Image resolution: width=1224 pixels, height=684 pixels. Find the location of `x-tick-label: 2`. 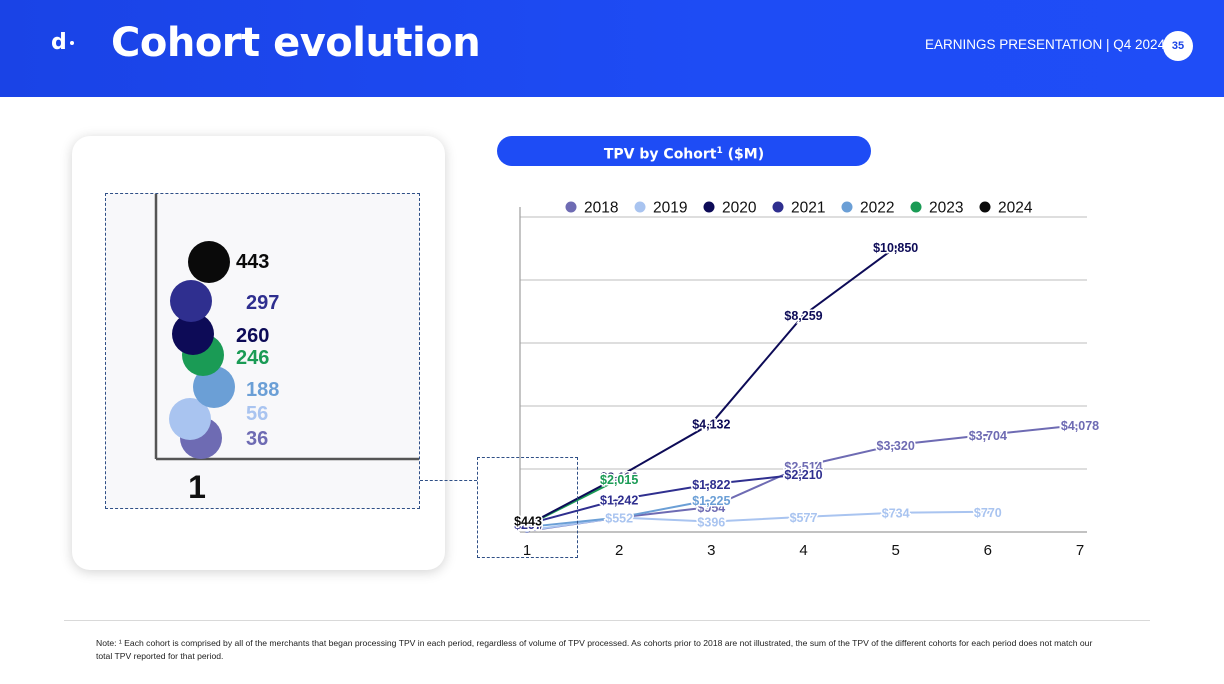

x-tick-label: 2 is located at coordinates (619, 550).